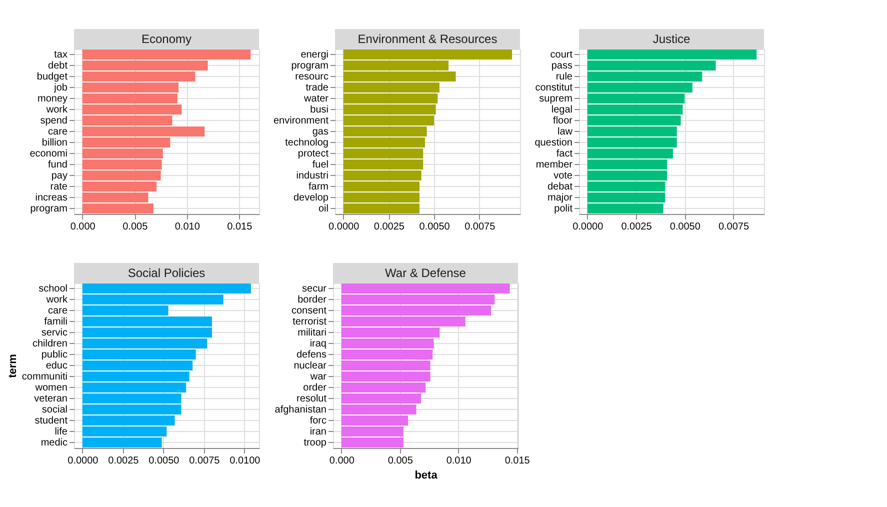 This screenshot has width=887, height=507. I want to click on y-tick-label: court, so click(561, 55).